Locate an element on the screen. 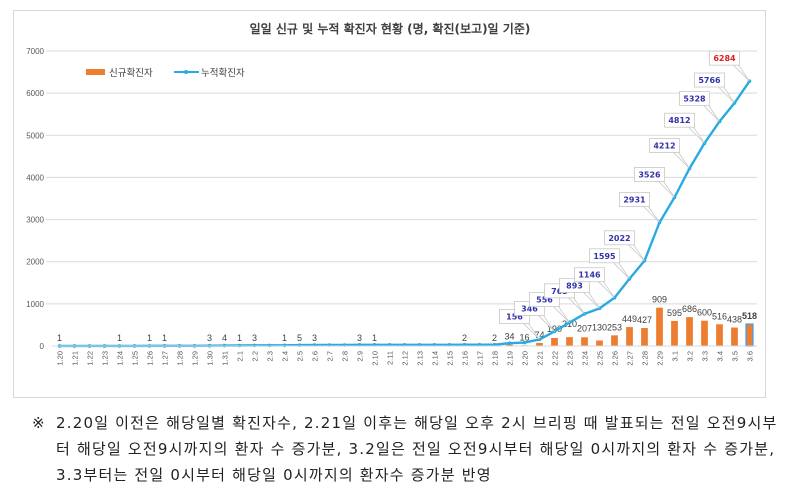  line-data-label: 5328 is located at coordinates (694, 98).